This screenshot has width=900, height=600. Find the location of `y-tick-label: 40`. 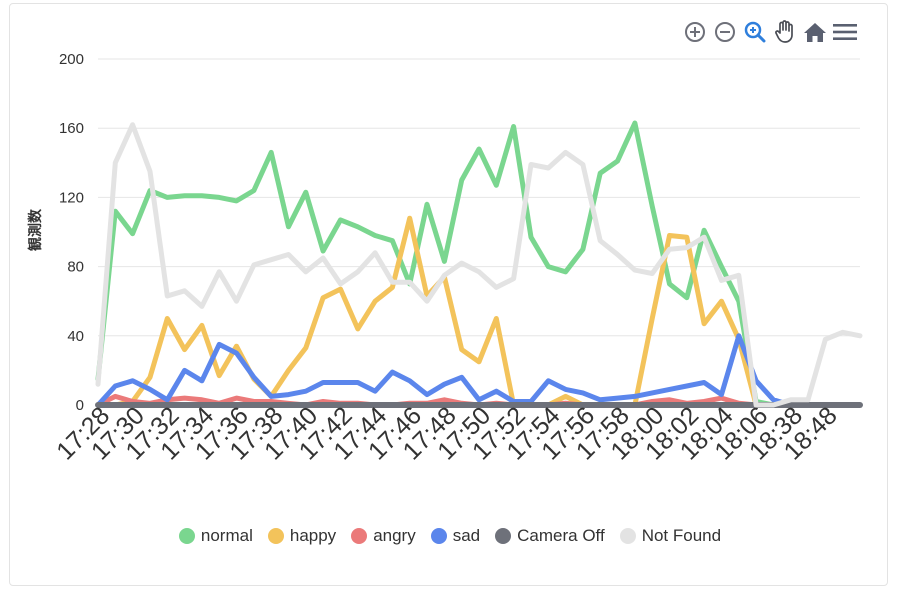

y-tick-label: 40 is located at coordinates (75, 336).